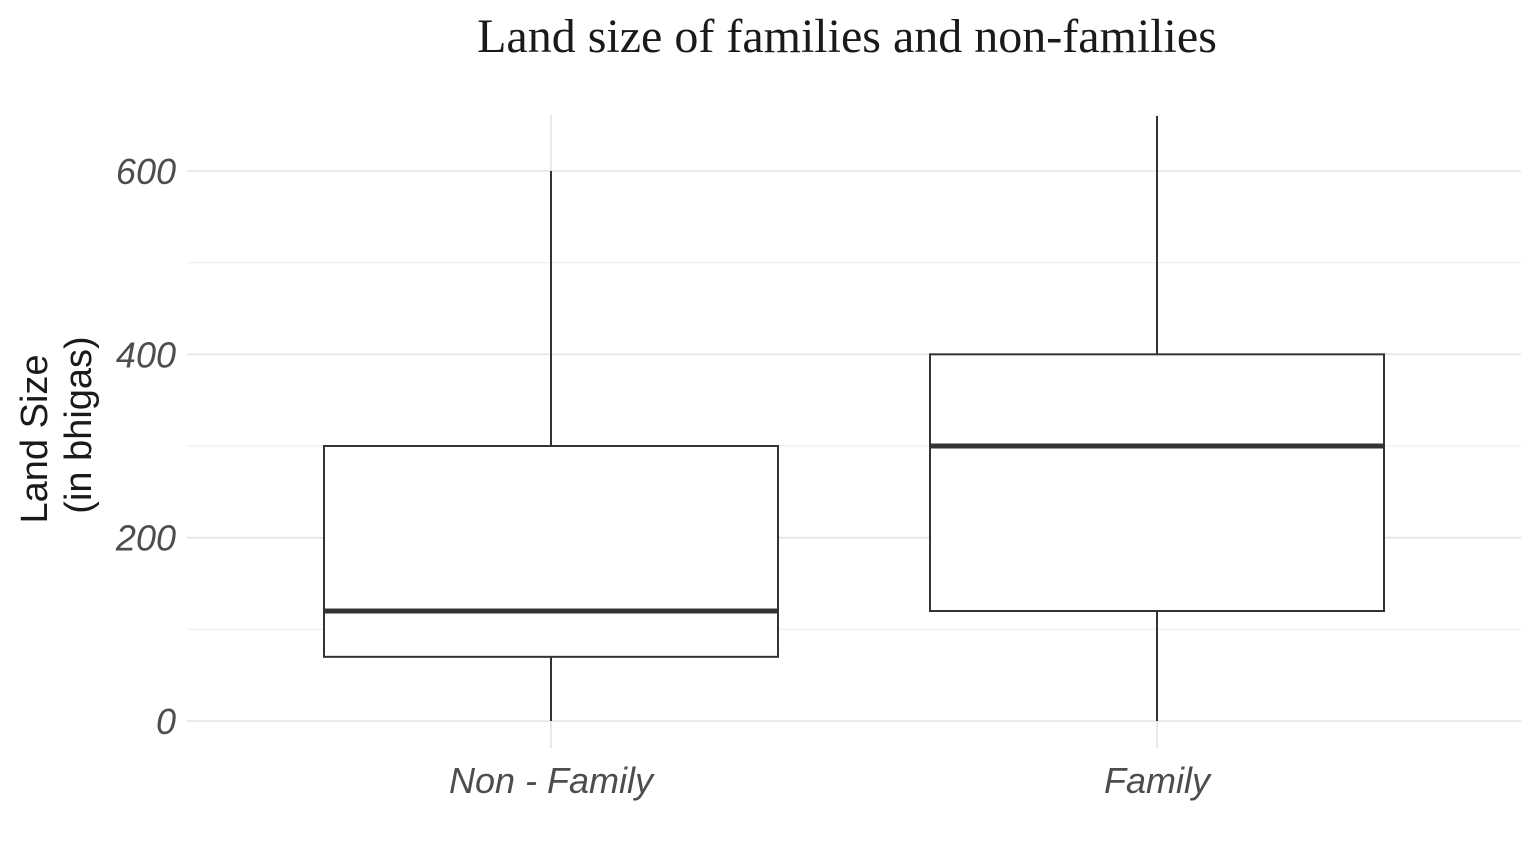 This screenshot has height=864, width=1536. What do you see at coordinates (1158, 780) in the screenshot?
I see `x-tick-label: Family` at bounding box center [1158, 780].